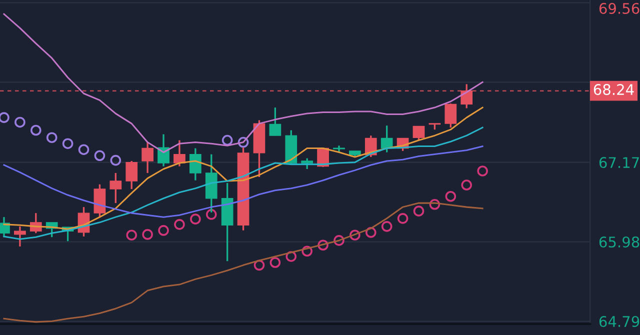 The image size is (640, 335). I want to click on ref-line-label: 68.24, so click(614, 90).